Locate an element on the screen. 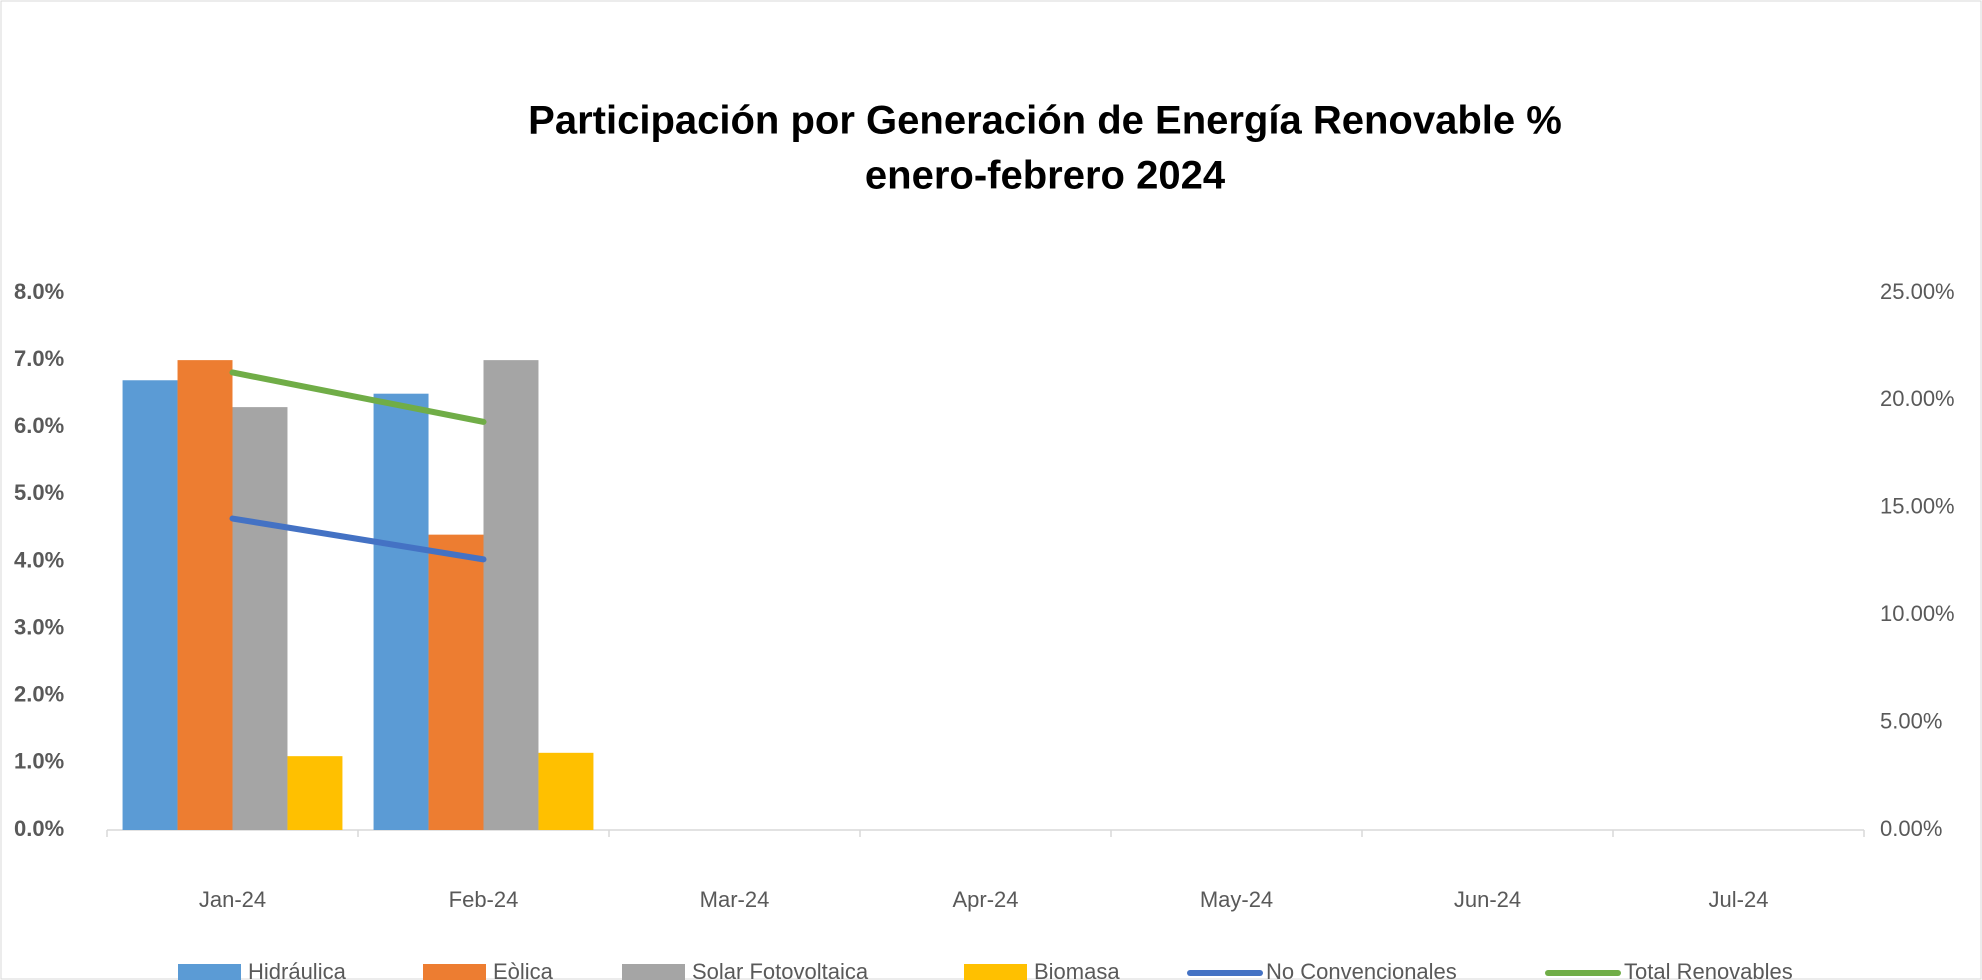 This screenshot has height=980, width=1982. y-tick-label: 0.0% is located at coordinates (39, 828).